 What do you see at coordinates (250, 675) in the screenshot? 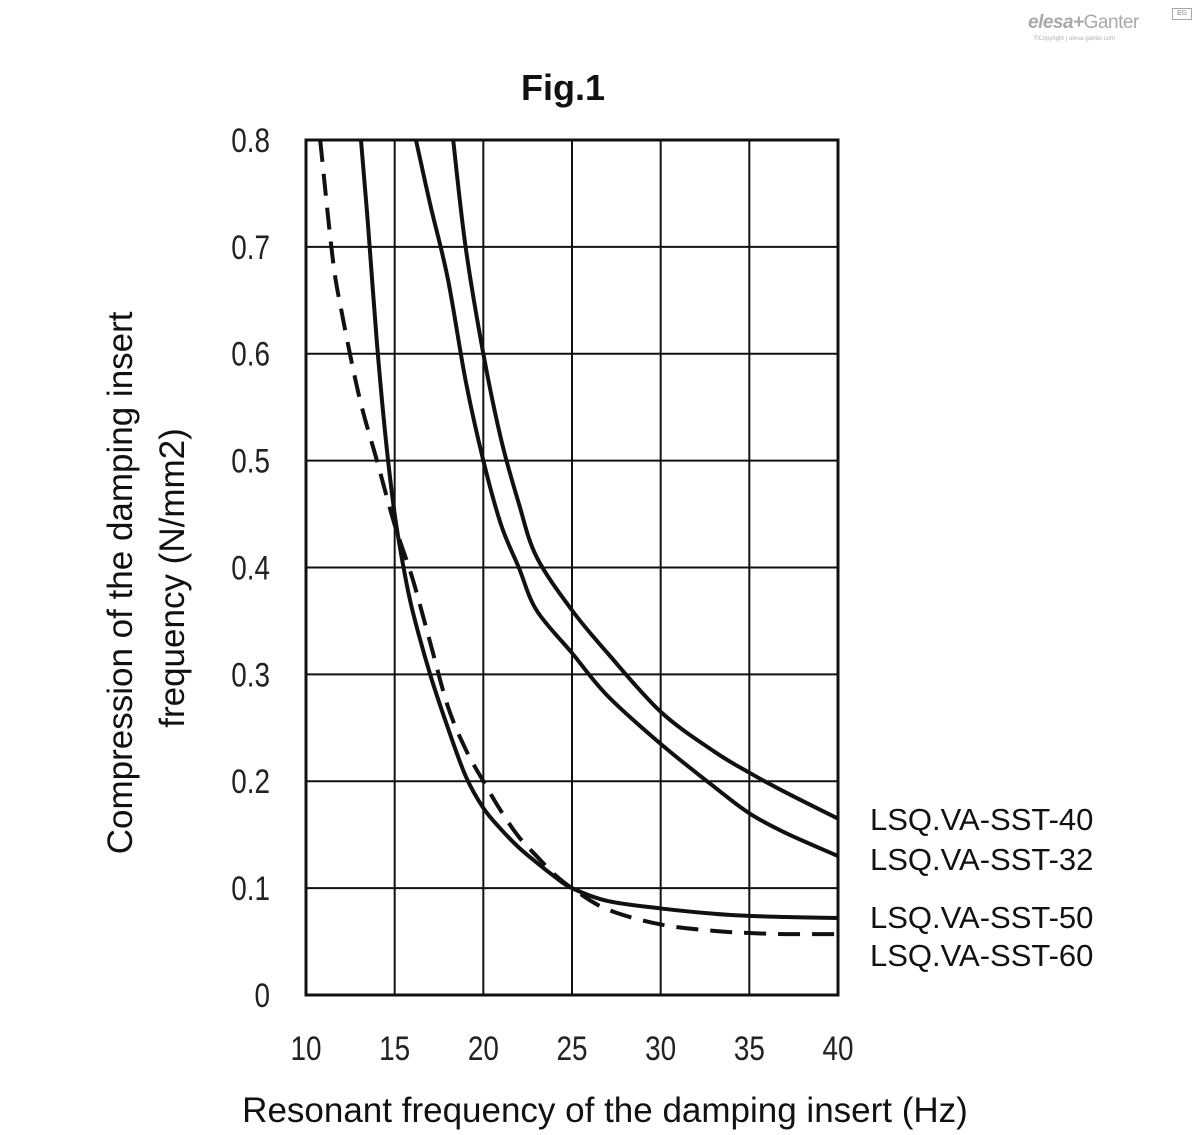
I see `y-tick-label: 0.3` at bounding box center [250, 675].